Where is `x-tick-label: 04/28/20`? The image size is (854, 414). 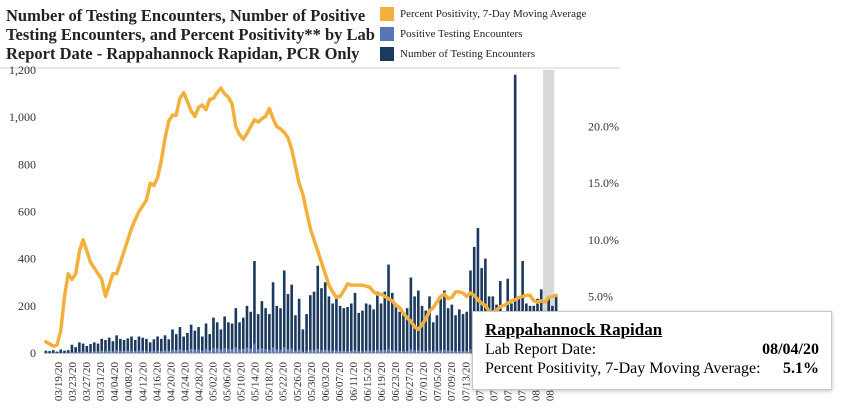 x-tick-label: 04/28/20 is located at coordinates (199, 382).